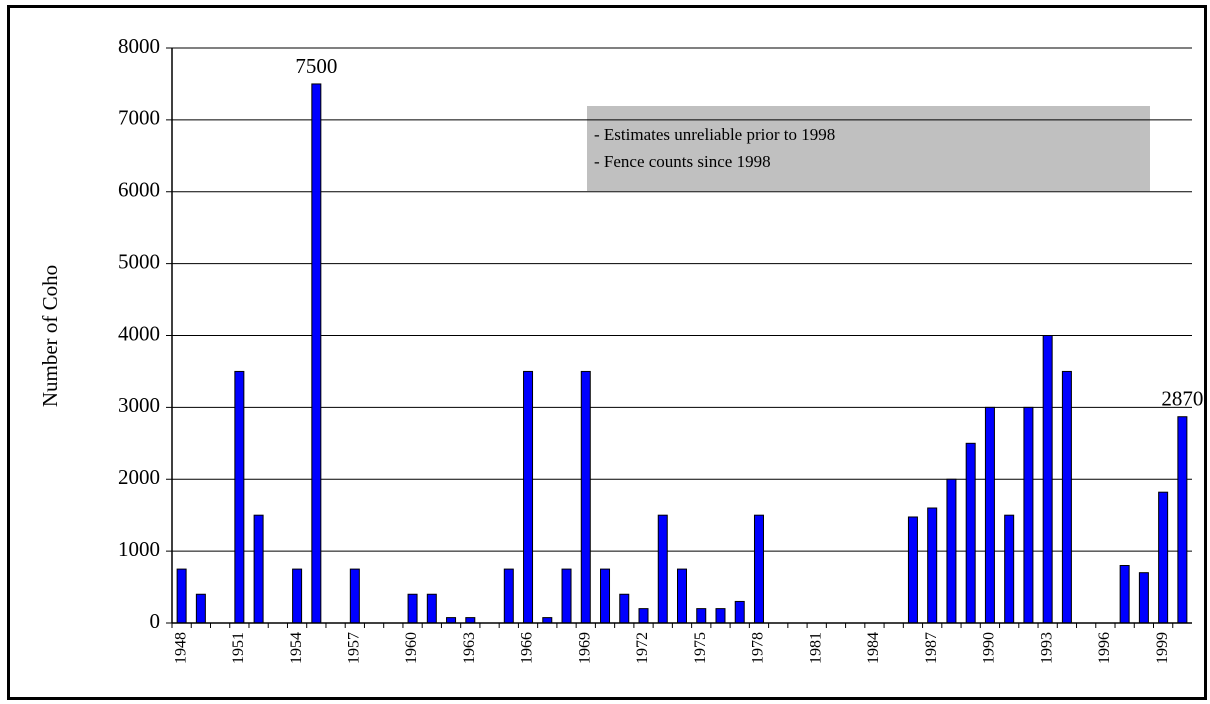 The width and height of the screenshot is (1210, 704). What do you see at coordinates (682, 161) in the screenshot?
I see `annotation: - Fence counts since 1998` at bounding box center [682, 161].